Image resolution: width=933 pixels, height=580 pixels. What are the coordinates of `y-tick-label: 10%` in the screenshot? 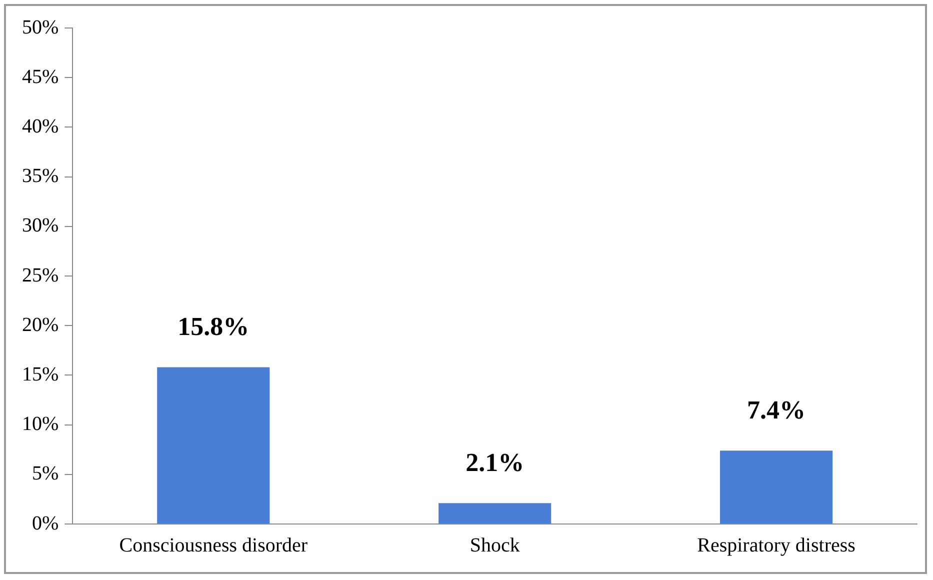 It's located at (40, 424).